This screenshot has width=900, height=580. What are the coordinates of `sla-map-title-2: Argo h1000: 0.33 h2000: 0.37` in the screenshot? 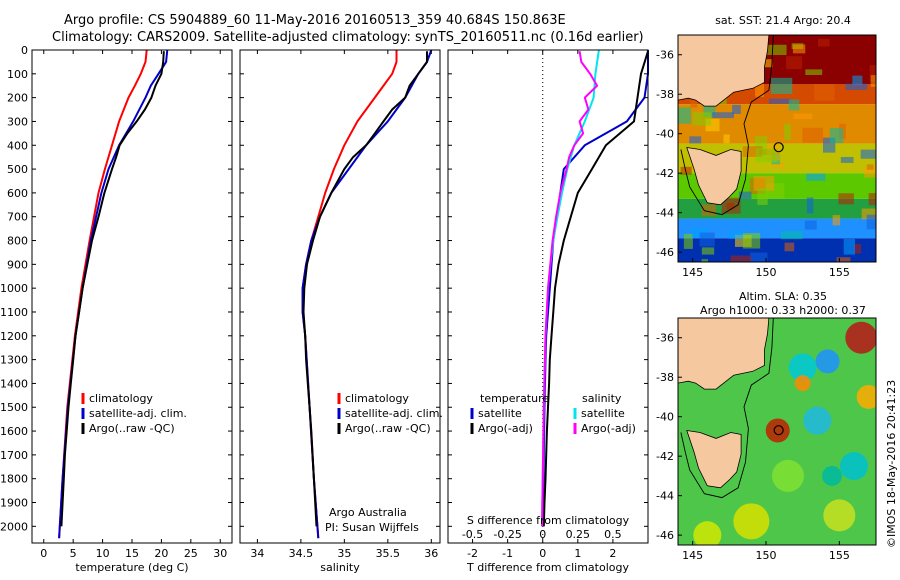 It's located at (783, 310).